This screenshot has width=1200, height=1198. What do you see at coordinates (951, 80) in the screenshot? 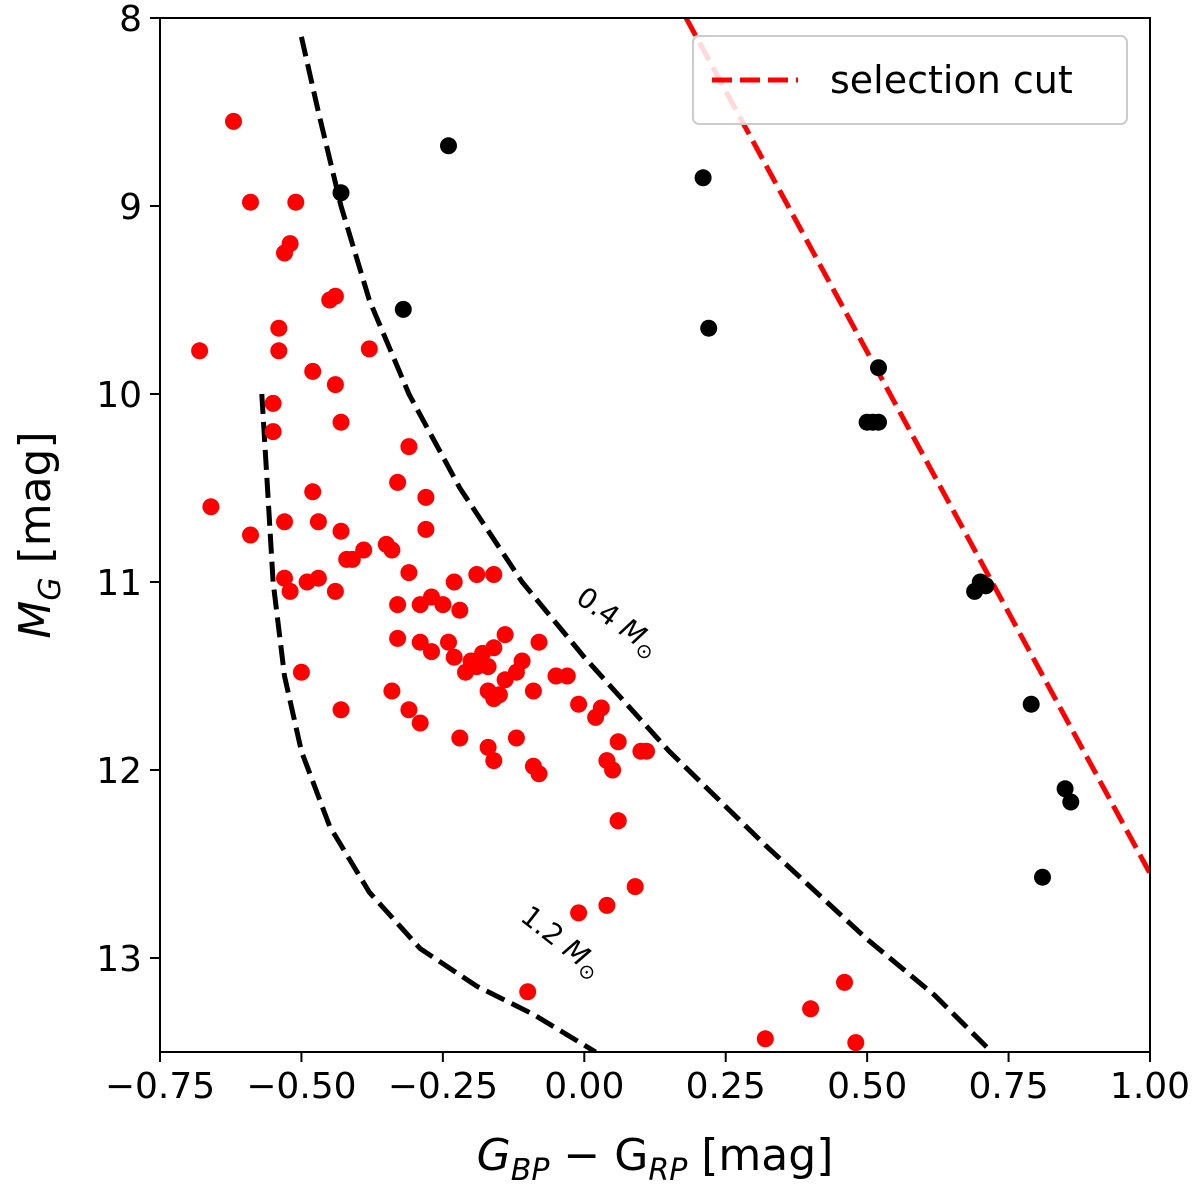
I see `legend-label-selection-cut: selection cut` at bounding box center [951, 80].